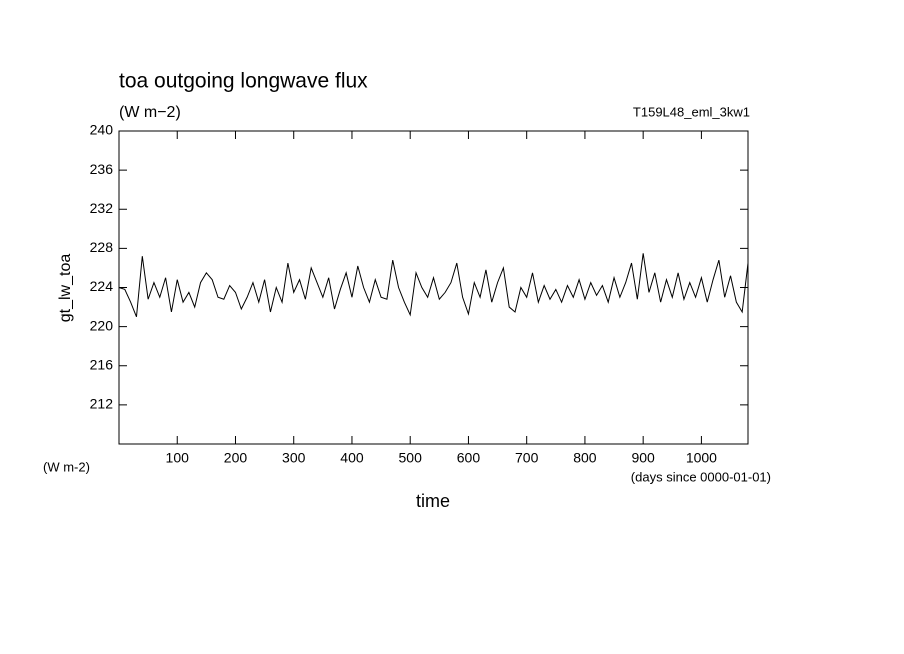 Image resolution: width=904 pixels, height=654 pixels. Describe the element at coordinates (243, 81) in the screenshot. I see `chart-title: toa outgoing longwave flux` at that location.